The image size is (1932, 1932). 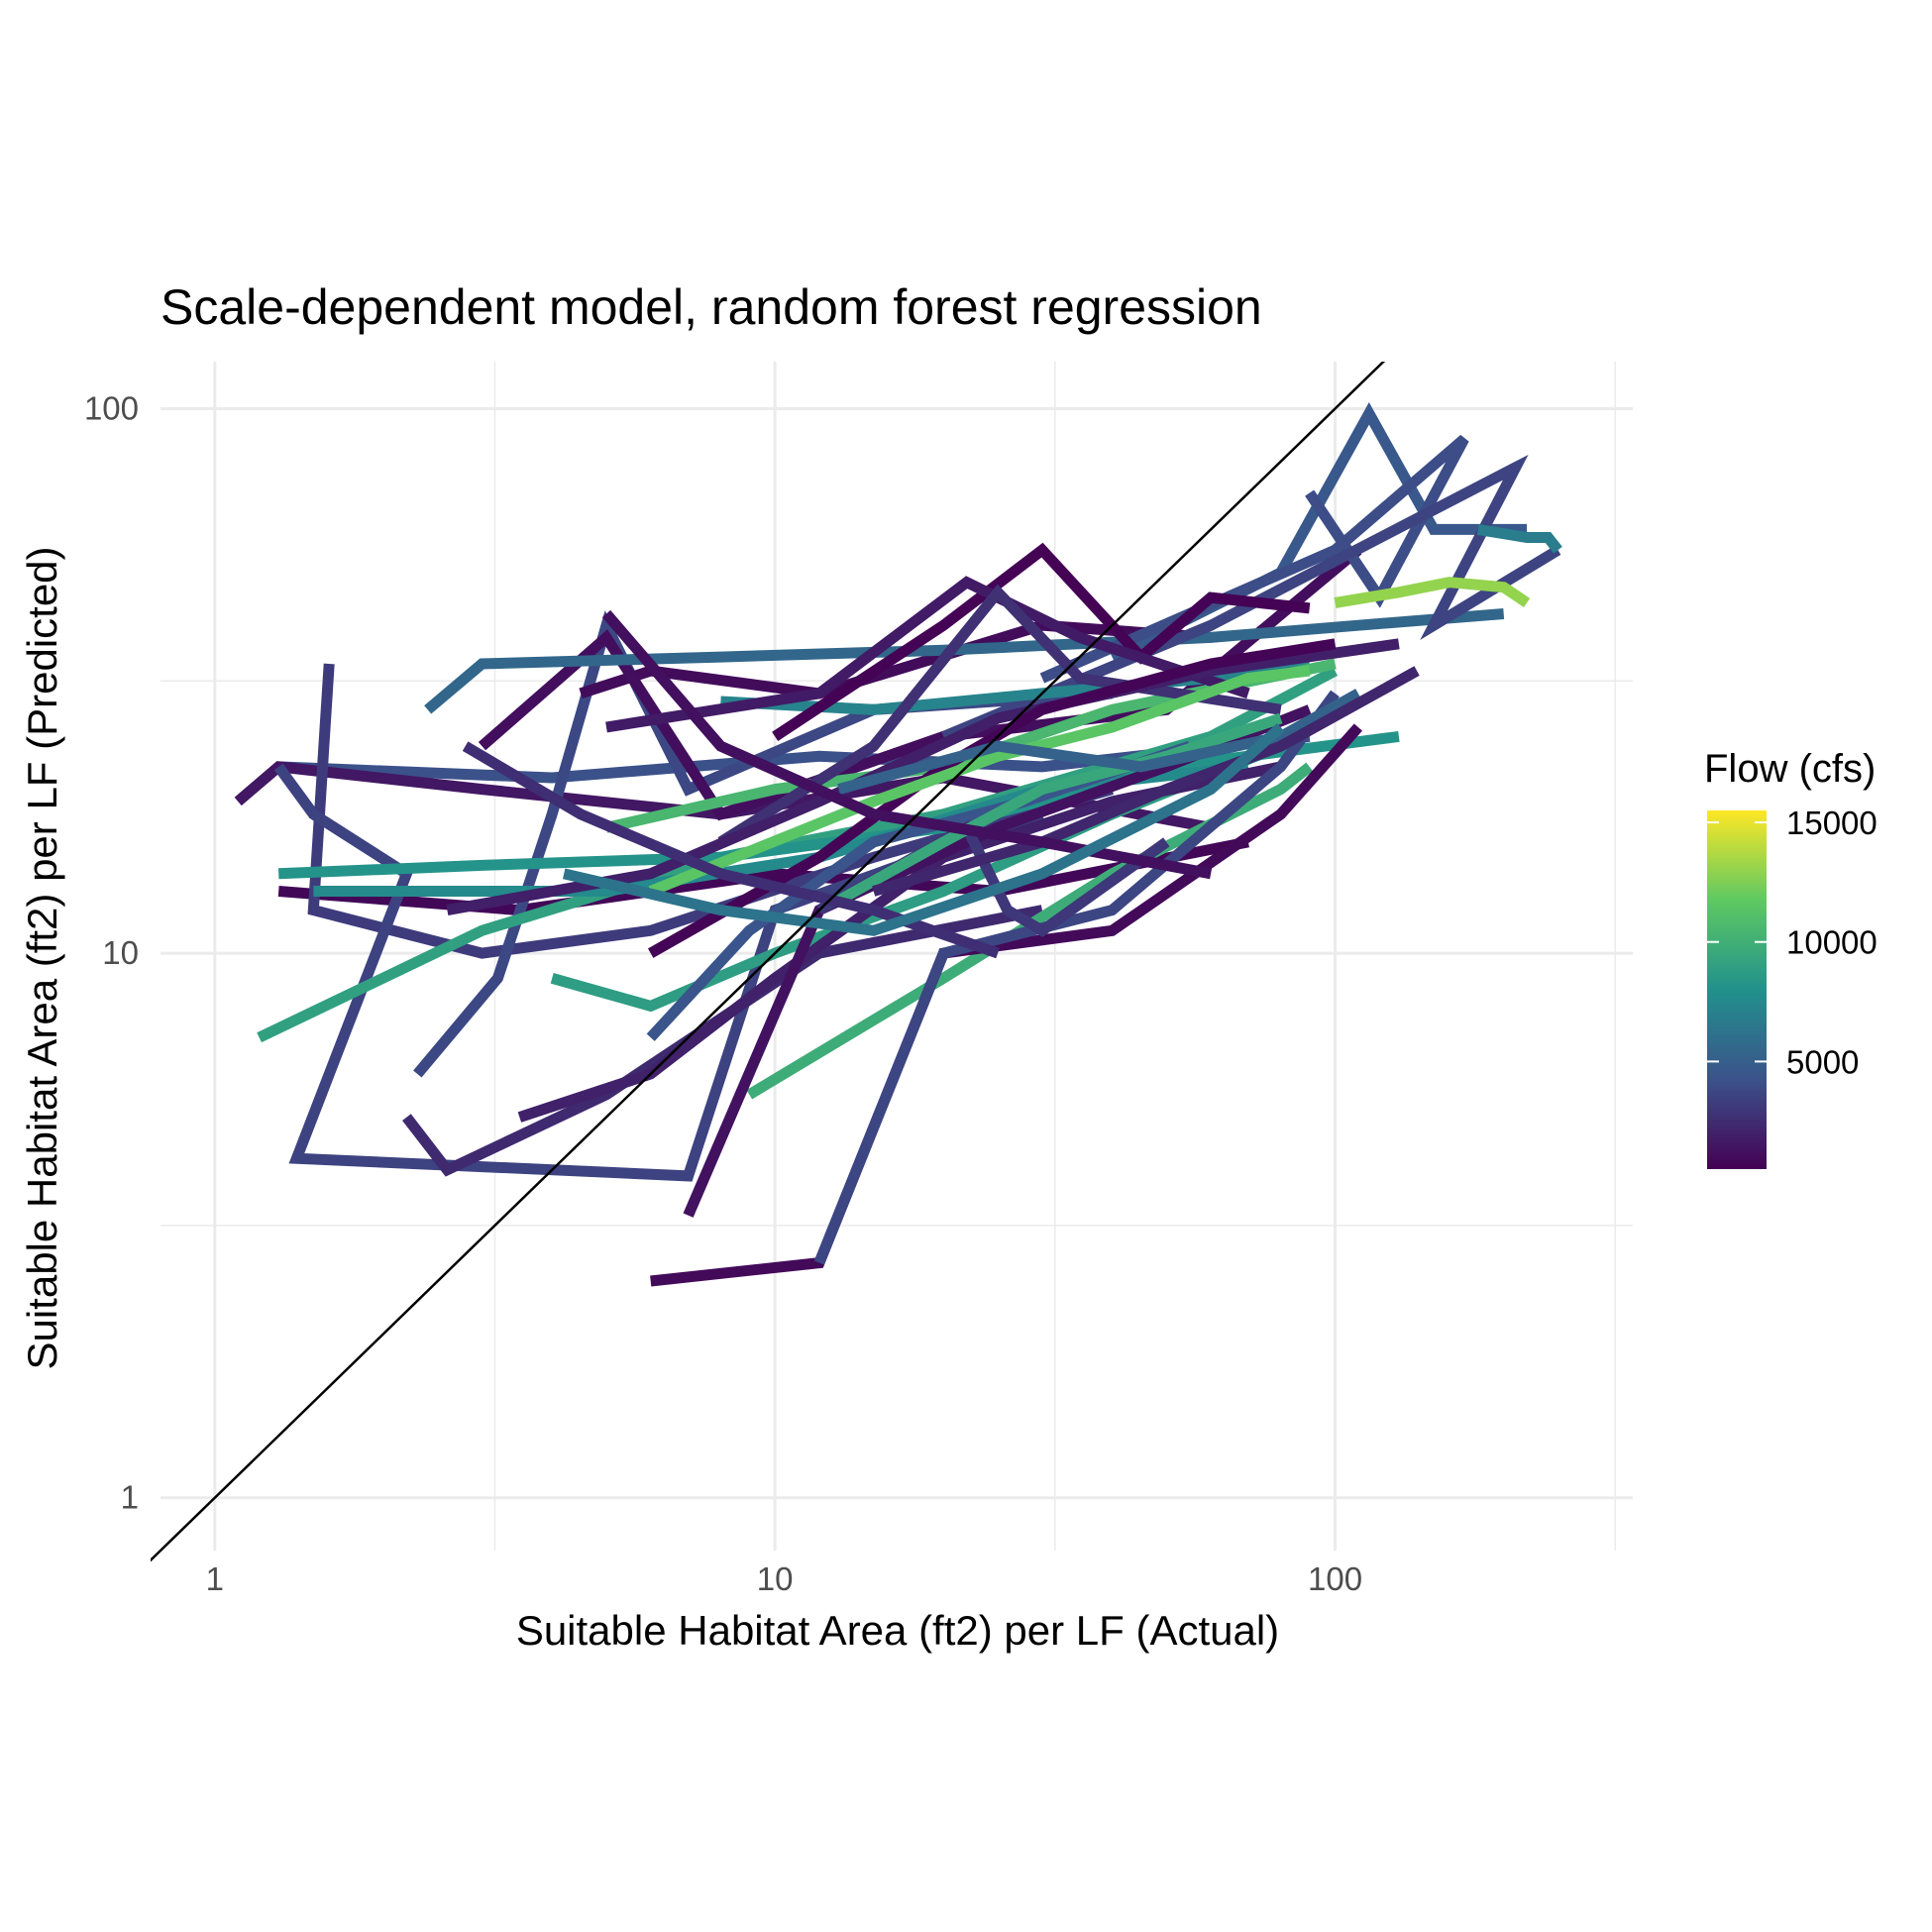 What do you see at coordinates (775, 1578) in the screenshot?
I see `x-tick-label: 10` at bounding box center [775, 1578].